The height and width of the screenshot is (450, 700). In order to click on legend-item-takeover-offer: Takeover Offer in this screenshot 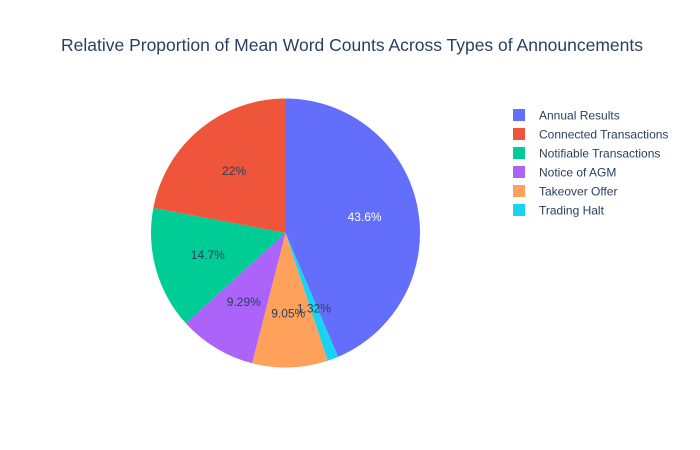, I will do `click(565, 192)`.